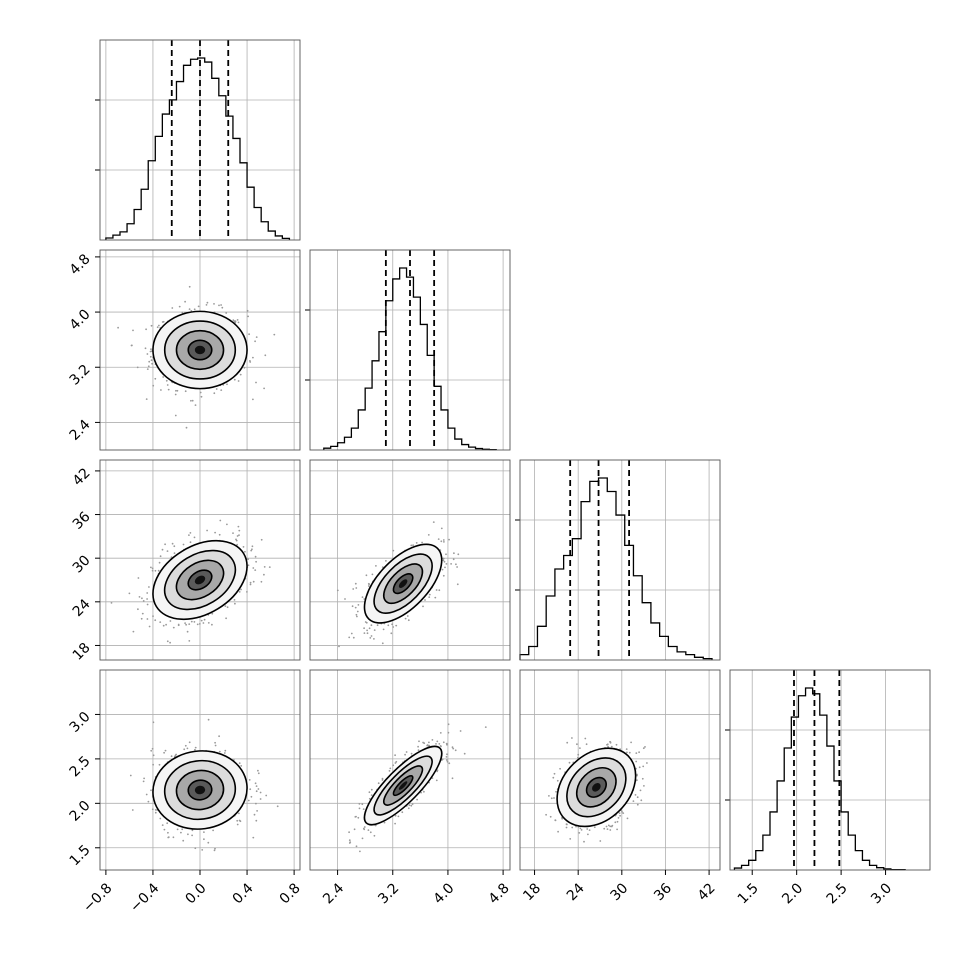 This screenshot has width=970, height=970. Describe the element at coordinates (82, 565) in the screenshot. I see `y-tick-label: 30` at that location.